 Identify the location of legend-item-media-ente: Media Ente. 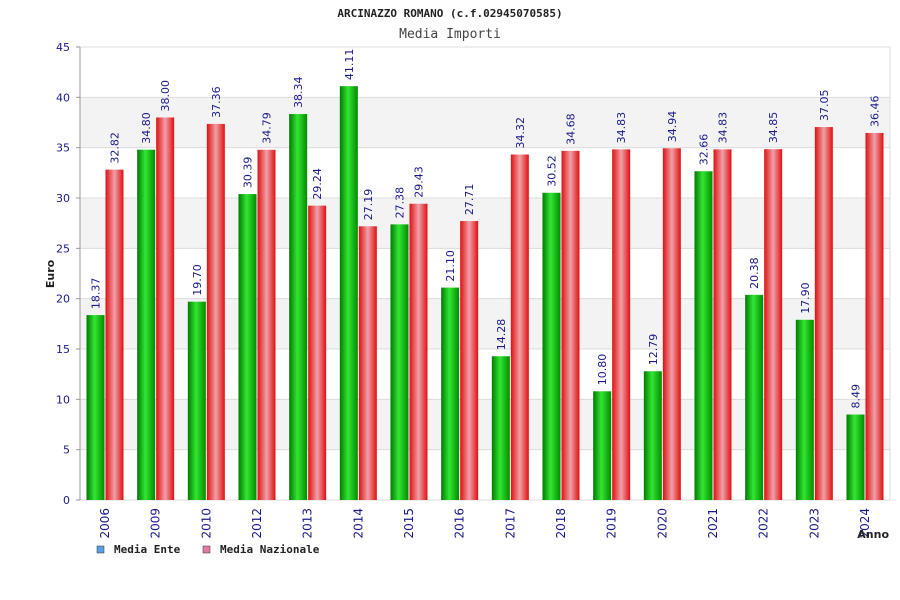
(138, 549).